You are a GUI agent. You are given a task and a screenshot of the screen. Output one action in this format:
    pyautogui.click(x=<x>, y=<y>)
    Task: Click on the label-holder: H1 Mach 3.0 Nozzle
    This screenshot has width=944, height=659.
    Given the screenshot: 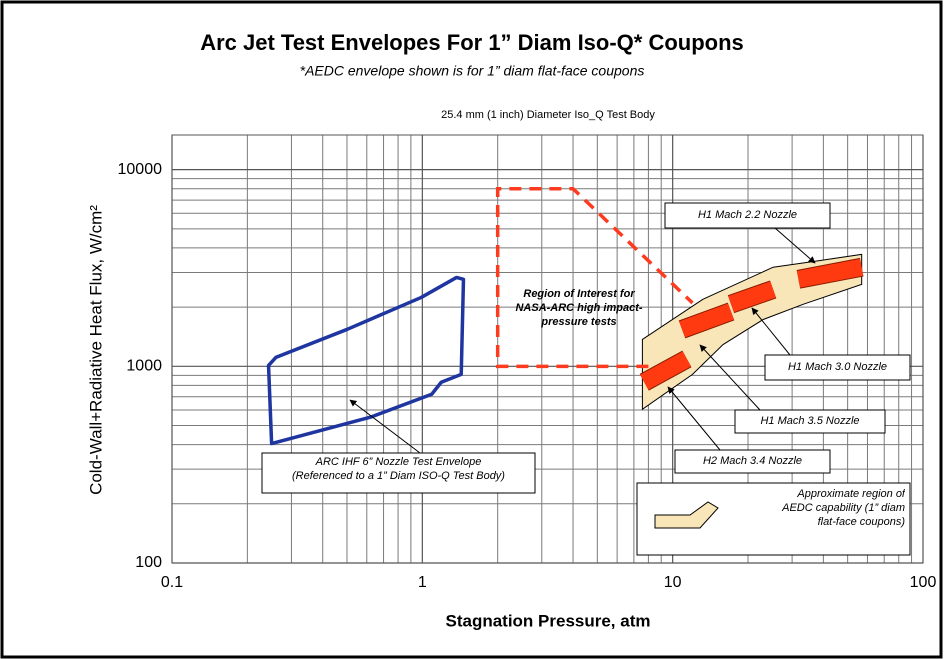 What is the action you would take?
    pyautogui.click(x=837, y=367)
    